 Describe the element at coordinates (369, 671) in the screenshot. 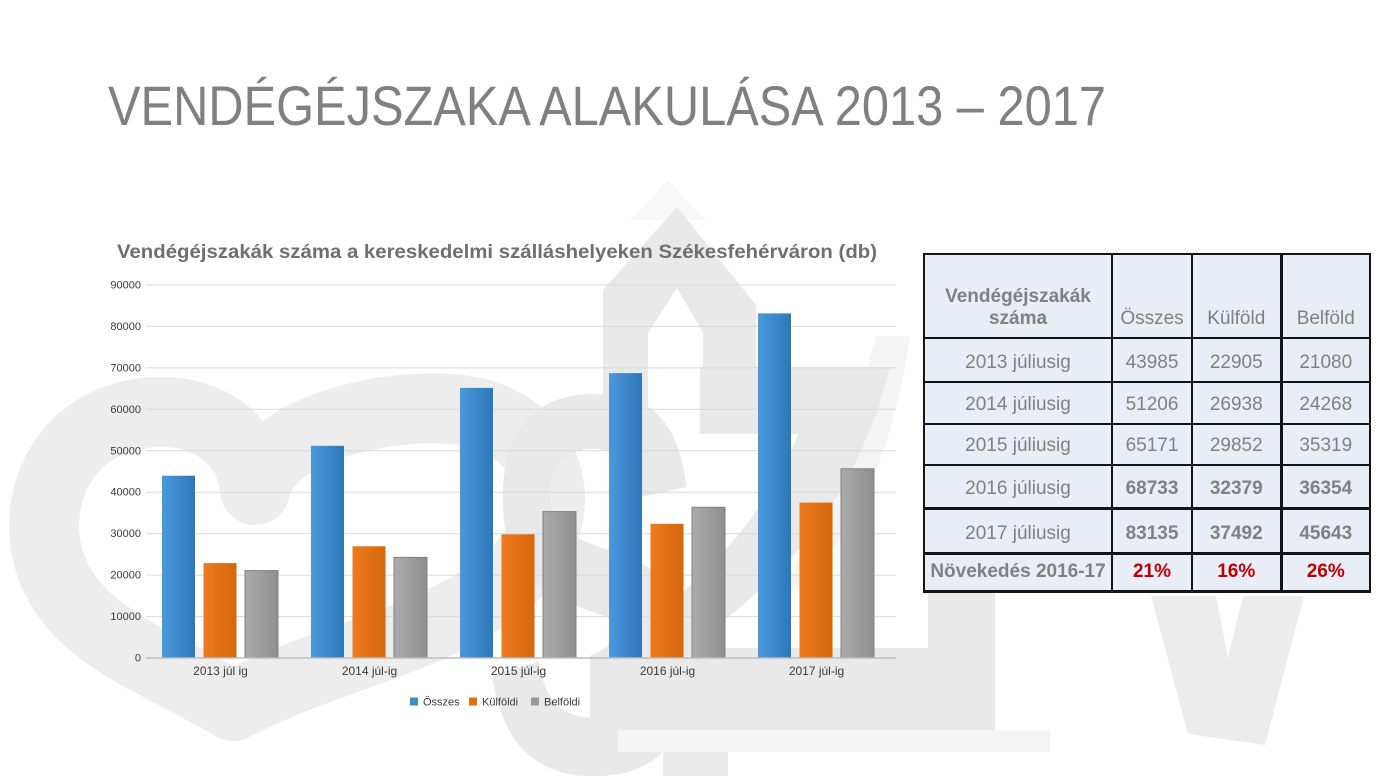

I see `svg-text: 2014 júl-ig` at that location.